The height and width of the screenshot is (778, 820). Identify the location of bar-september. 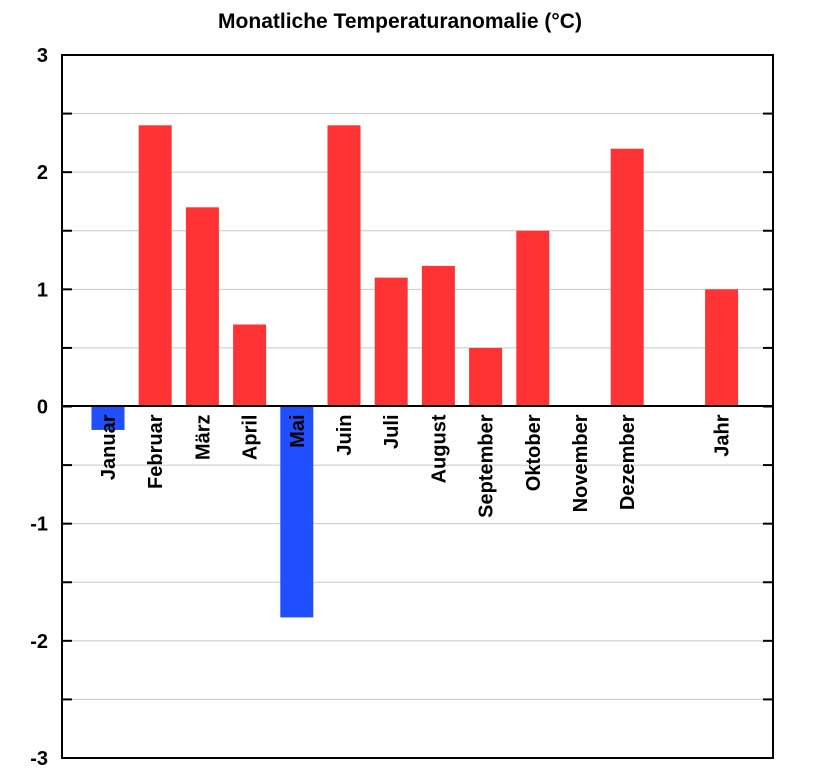
(486, 377).